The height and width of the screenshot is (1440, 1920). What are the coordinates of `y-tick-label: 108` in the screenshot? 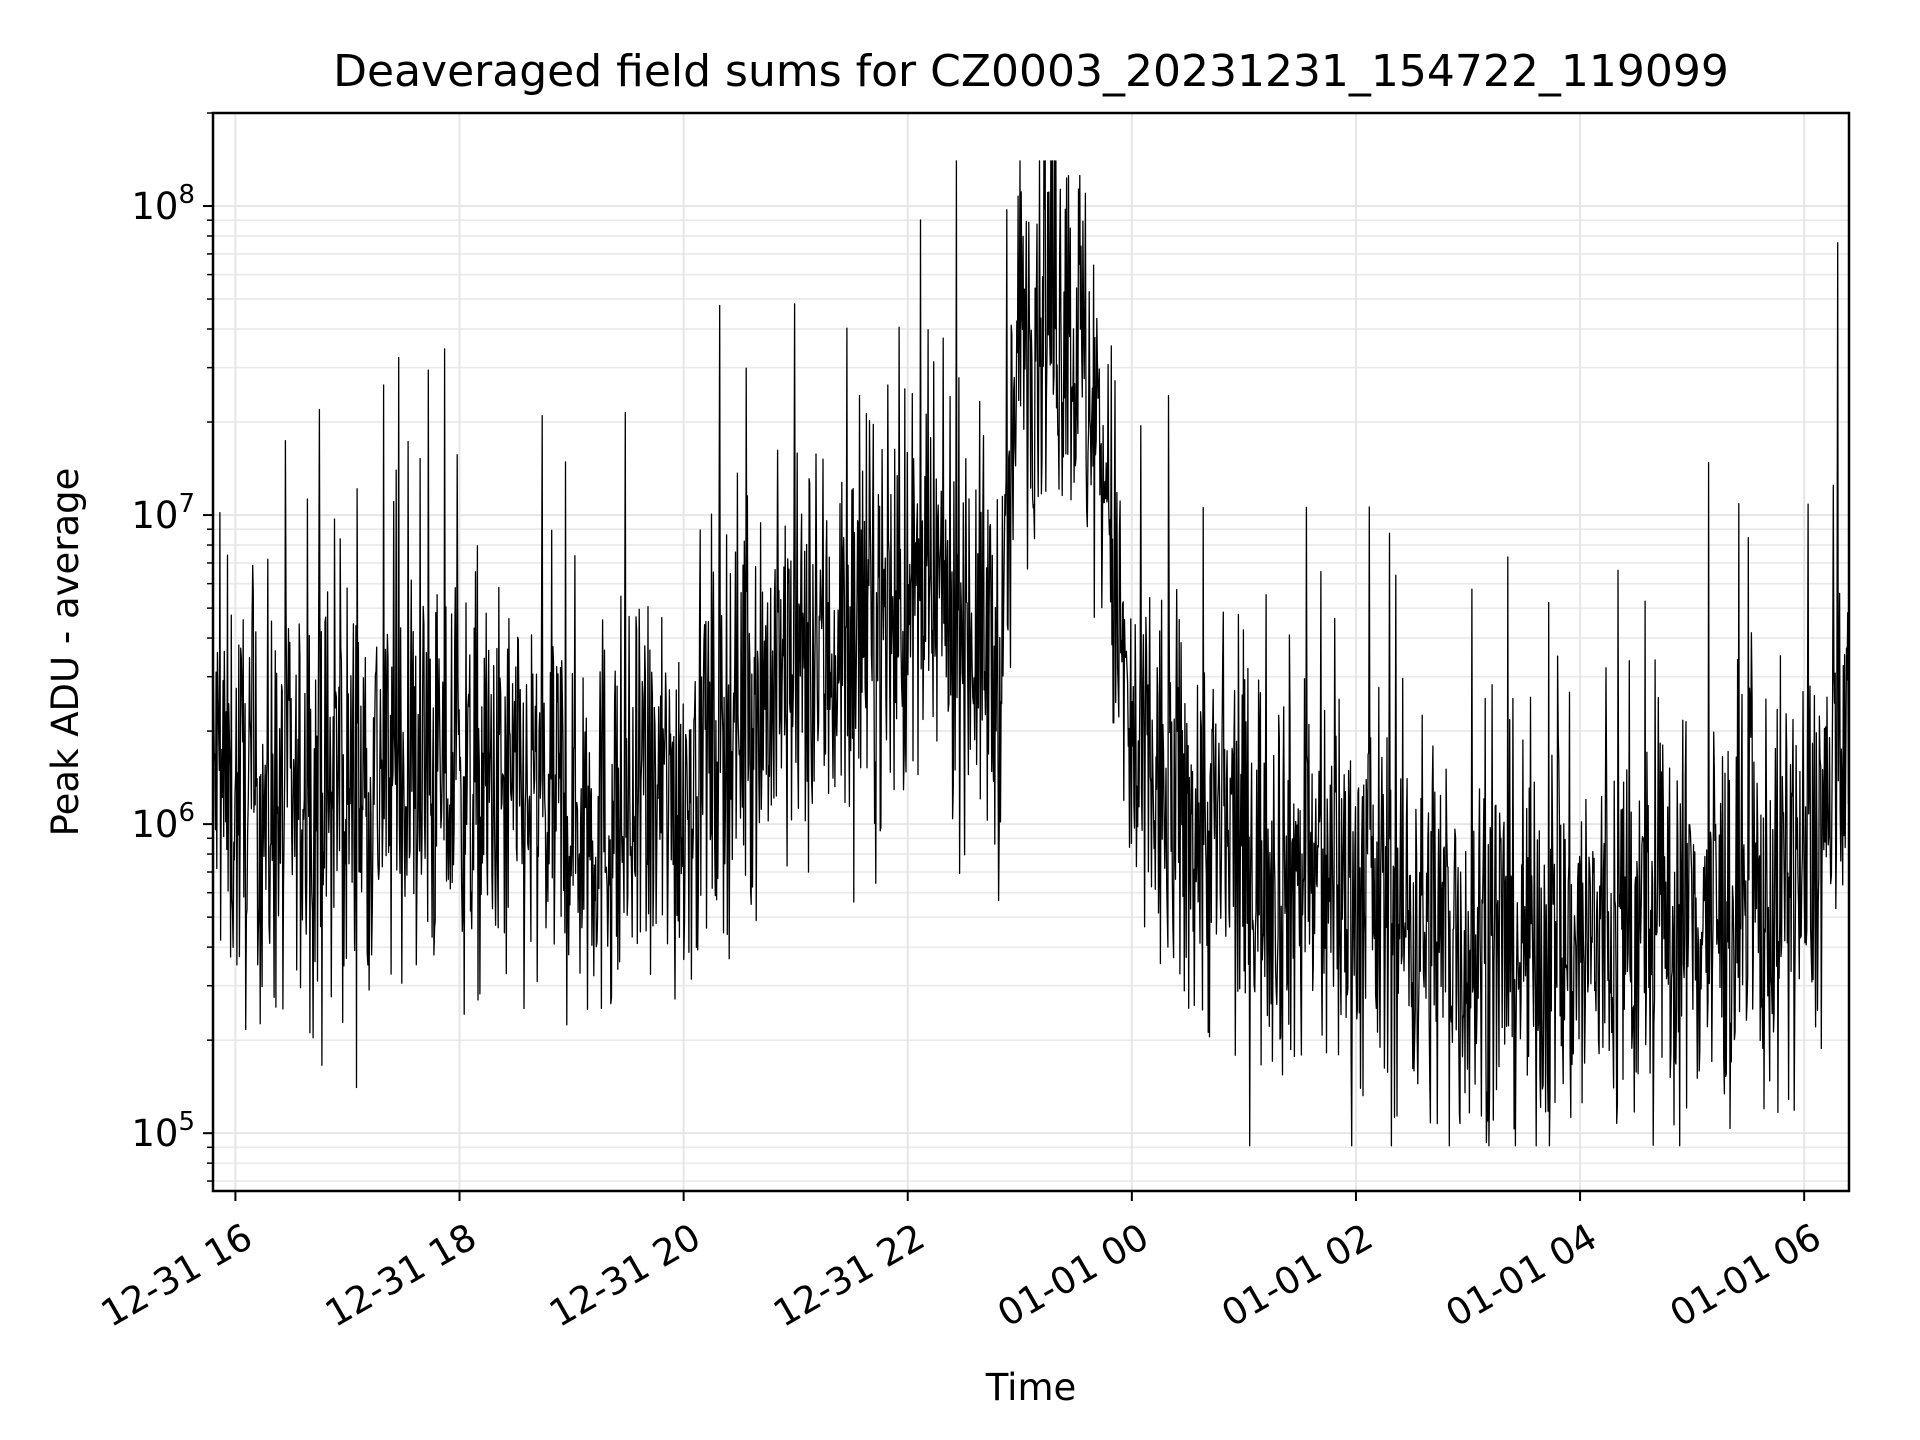 It's located at (163, 204).